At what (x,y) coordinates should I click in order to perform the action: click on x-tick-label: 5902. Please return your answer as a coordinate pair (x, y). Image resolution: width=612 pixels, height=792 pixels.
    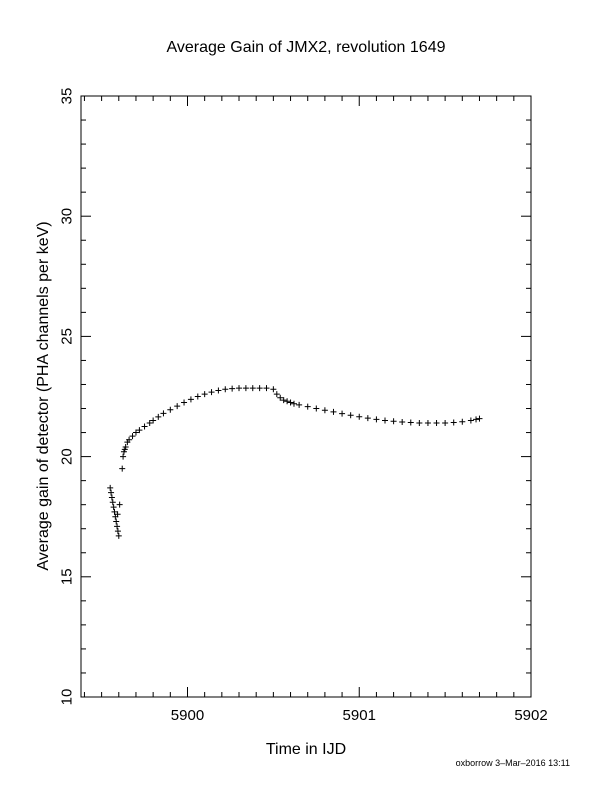
    Looking at the image, I should click on (530, 715).